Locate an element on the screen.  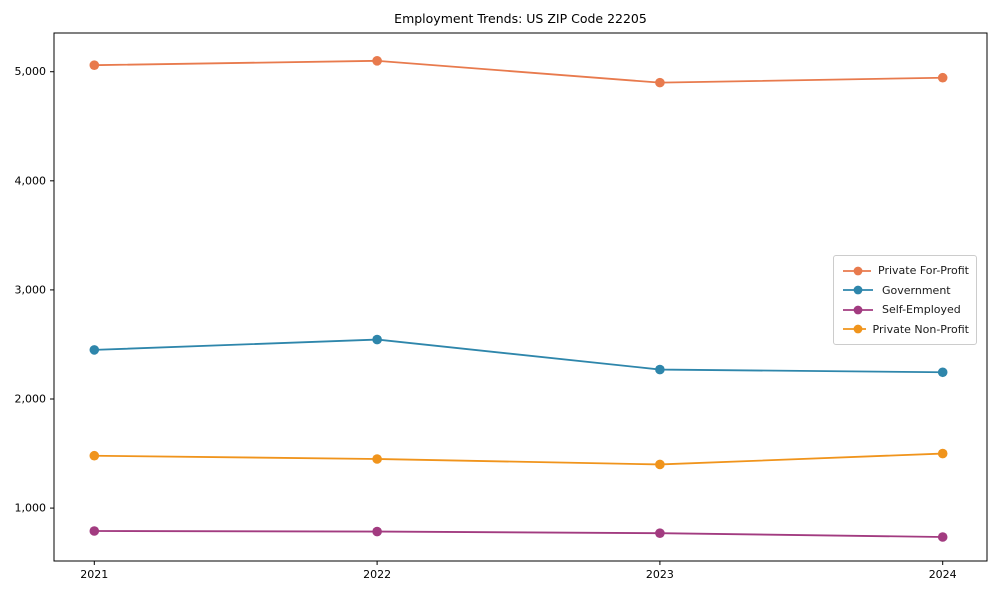
legend-label: Self-Employed is located at coordinates (921, 310).